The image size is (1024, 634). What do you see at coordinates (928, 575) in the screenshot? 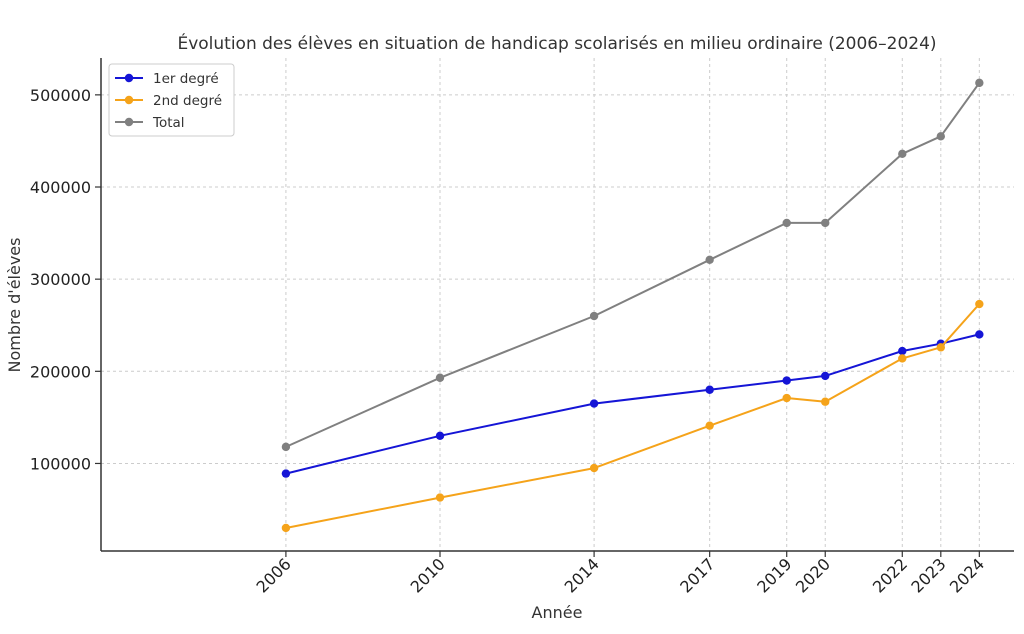
I see `x-tick-label: 2023` at bounding box center [928, 575].